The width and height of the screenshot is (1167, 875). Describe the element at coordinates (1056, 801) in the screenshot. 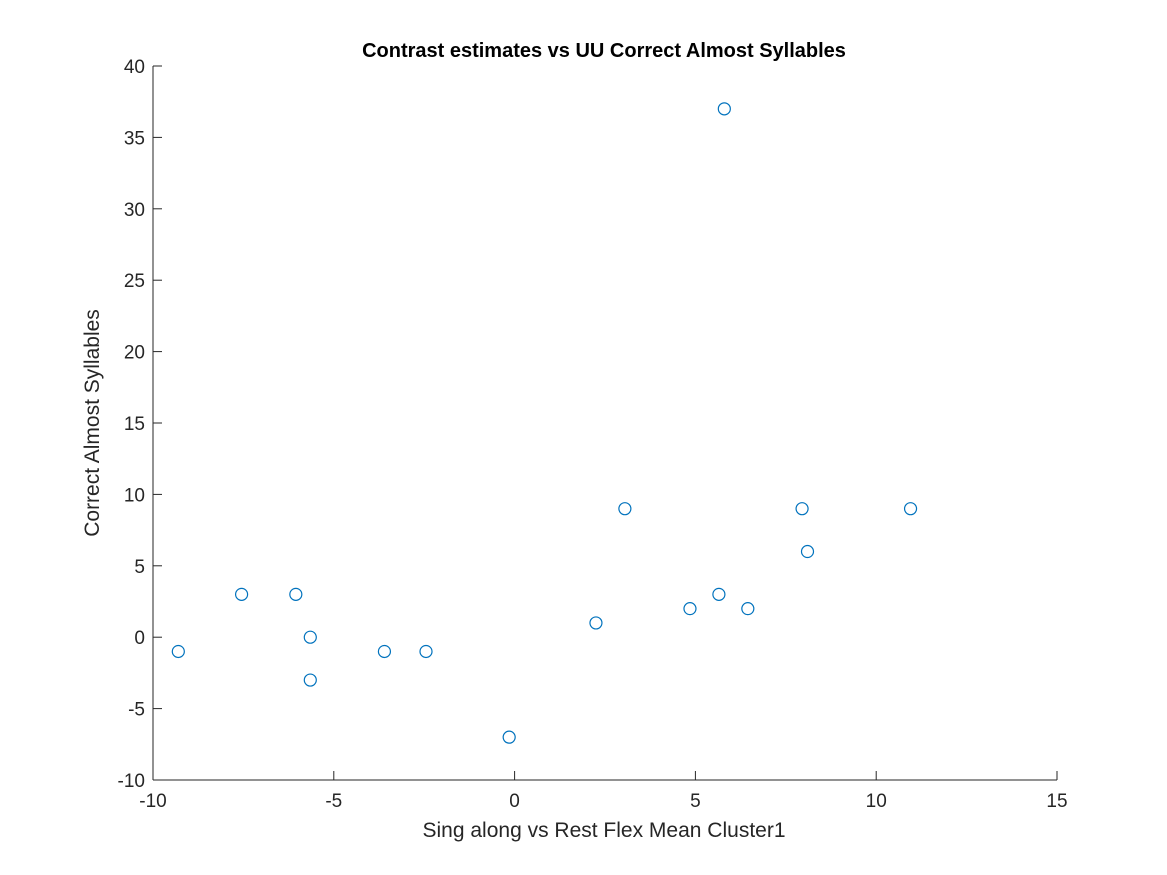

I see `x-tick-label: 15` at that location.